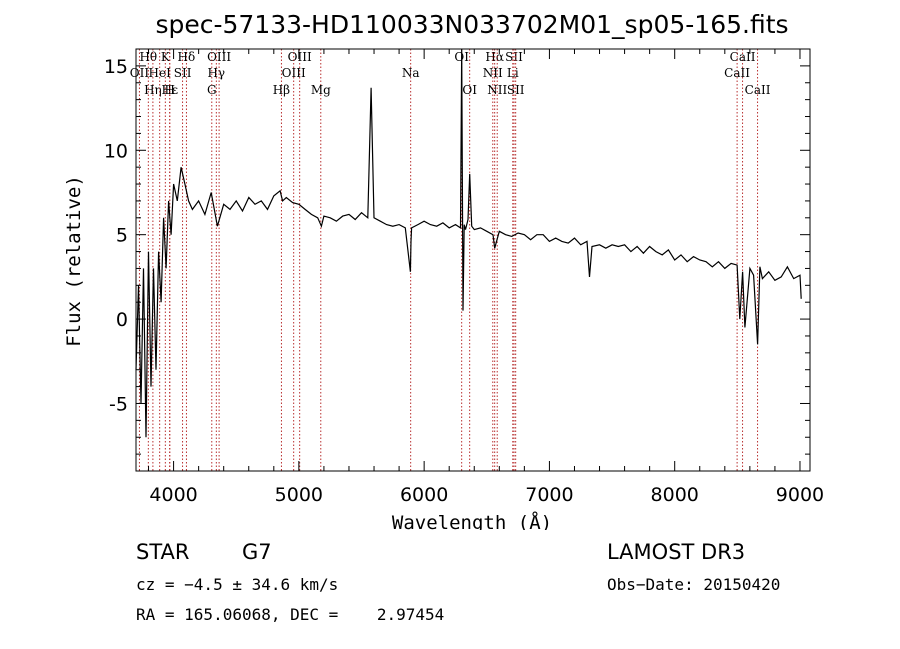 This screenshot has height=649, width=900. What do you see at coordinates (299, 495) in the screenshot?
I see `x-tick-label-1: 5000` at bounding box center [299, 495].